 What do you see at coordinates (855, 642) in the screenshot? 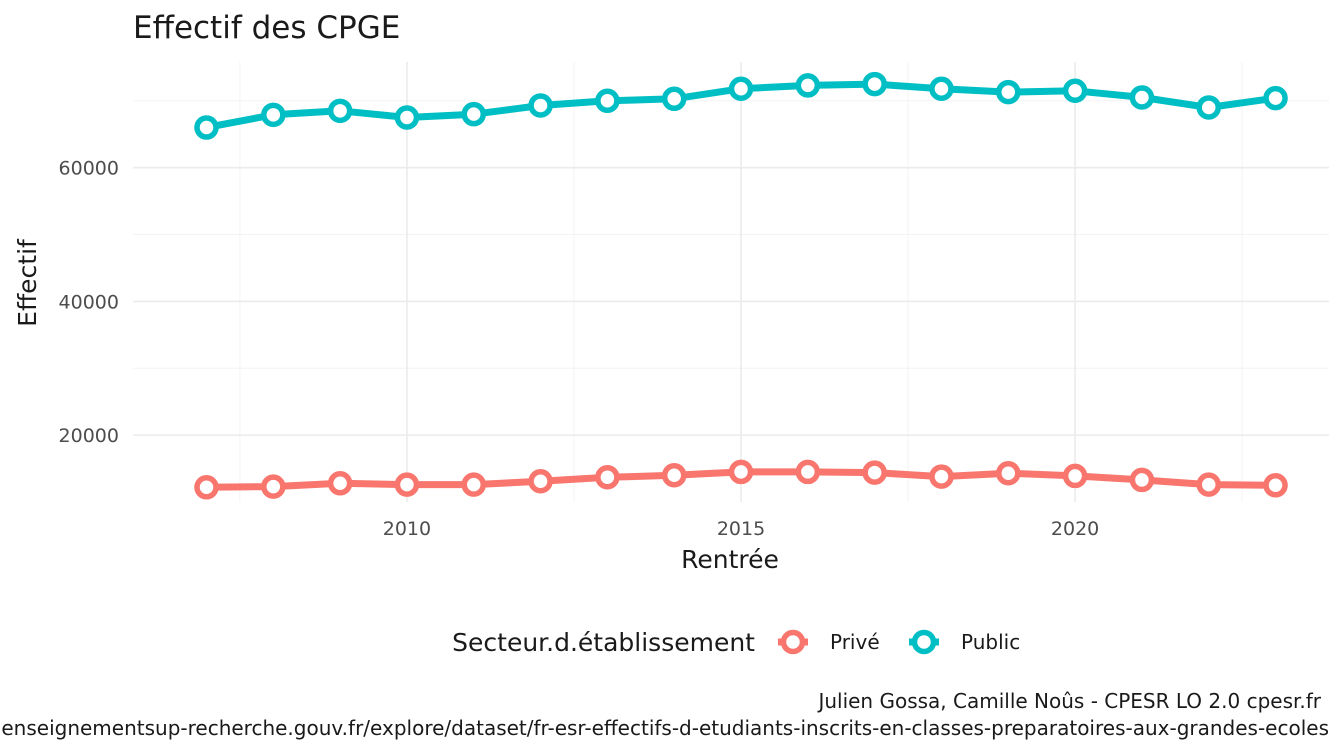
I see `legend-label: Privé` at bounding box center [855, 642].